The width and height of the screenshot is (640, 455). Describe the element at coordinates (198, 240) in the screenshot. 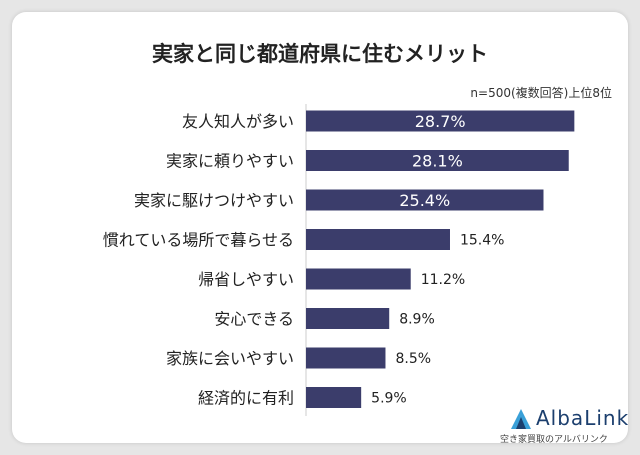

I see `category-label: 慣れている場所で暮らせる` at that location.